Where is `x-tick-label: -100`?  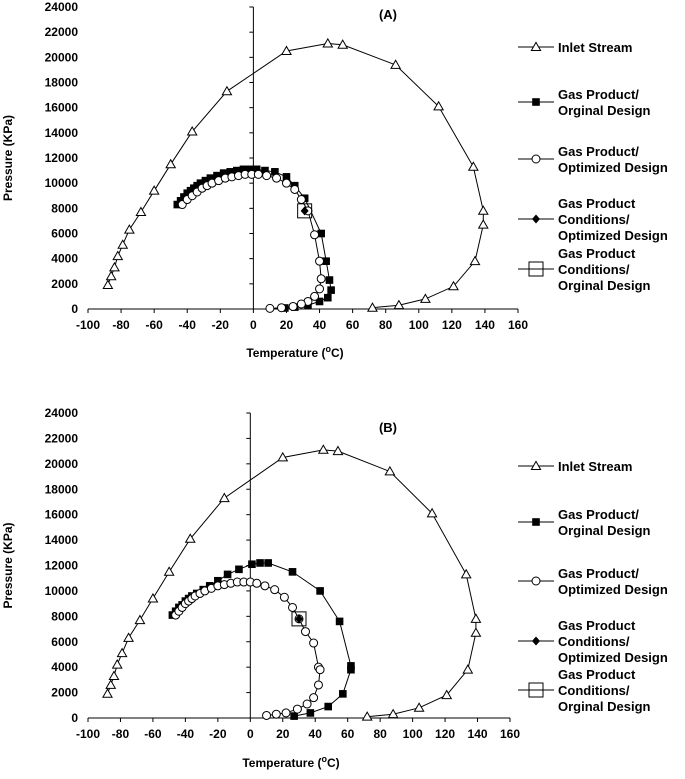
x-tick-label: -100 is located at coordinates (88, 734).